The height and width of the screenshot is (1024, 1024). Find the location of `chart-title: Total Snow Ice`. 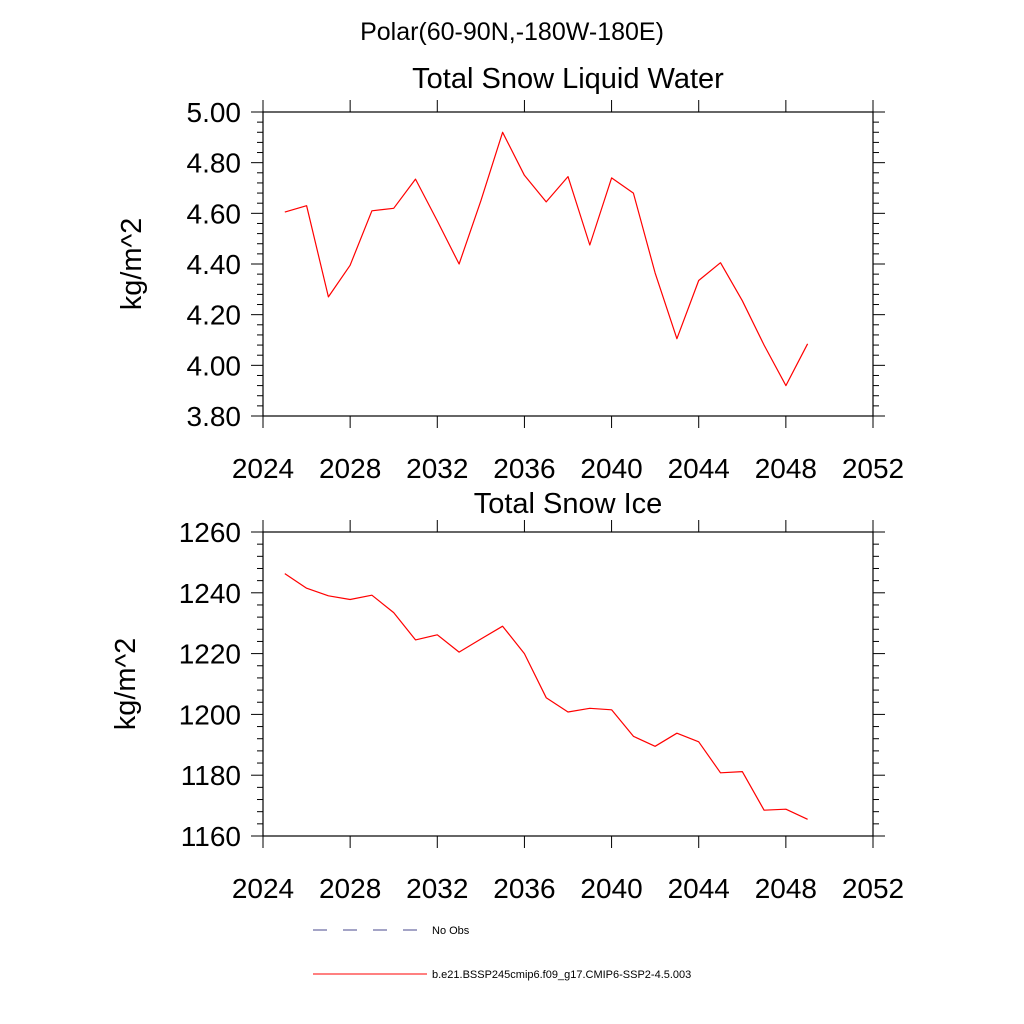

chart-title: Total Snow Ice is located at coordinates (568, 504).